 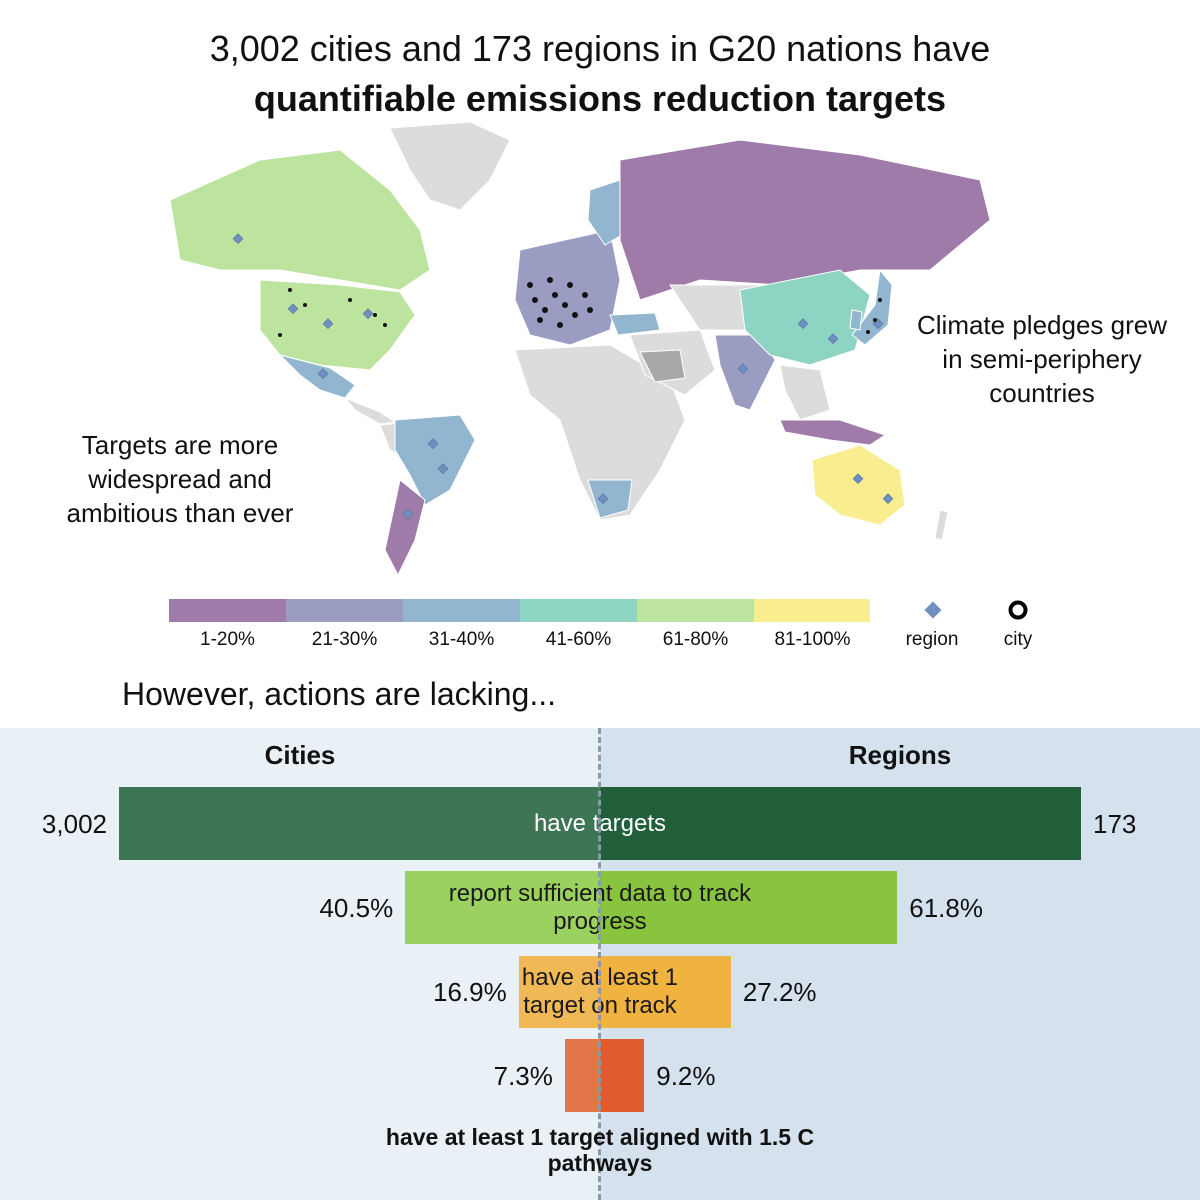 What do you see at coordinates (227, 639) in the screenshot?
I see `legend-label-1: 1-20%` at bounding box center [227, 639].